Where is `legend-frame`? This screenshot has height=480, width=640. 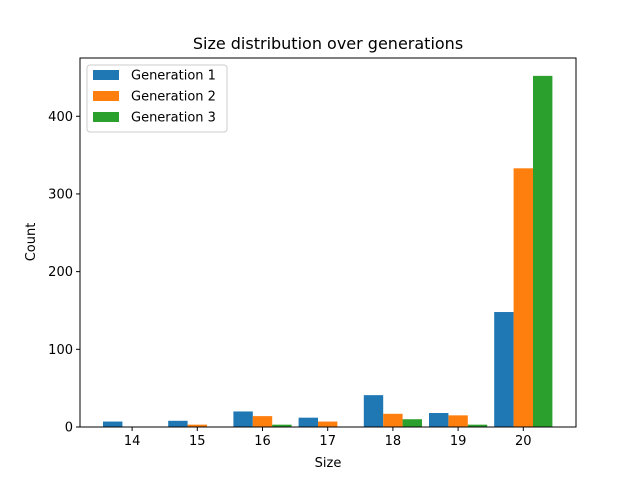
legend-frame is located at coordinates (157, 98).